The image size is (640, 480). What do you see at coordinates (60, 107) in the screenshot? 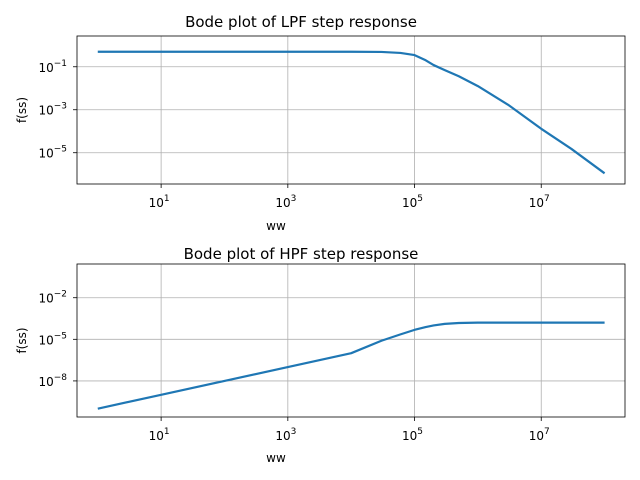
I see `tick-exponent: −3` at bounding box center [60, 107].